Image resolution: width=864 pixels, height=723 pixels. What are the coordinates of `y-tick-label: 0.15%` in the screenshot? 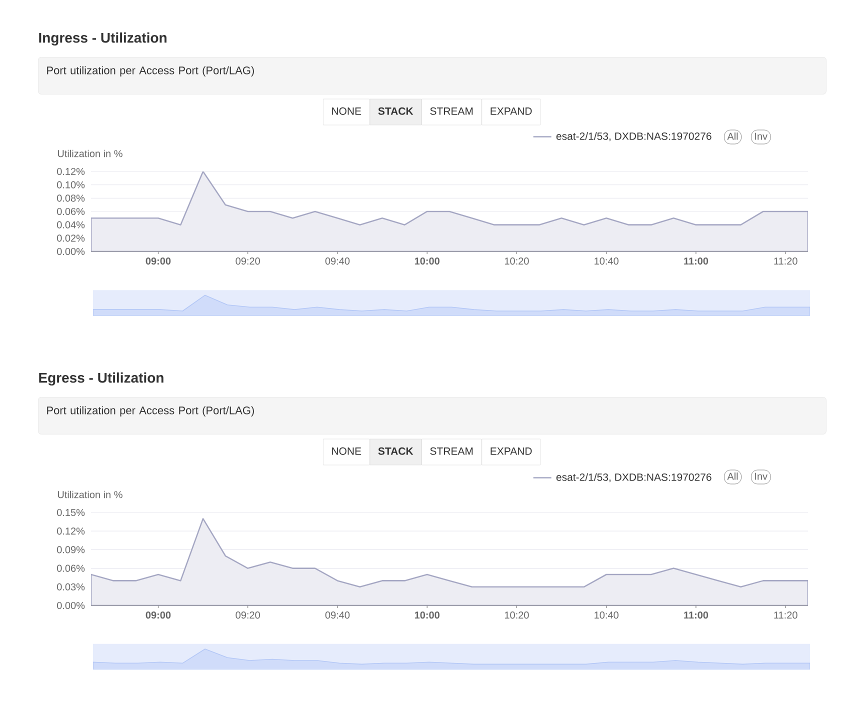 It's located at (71, 512).